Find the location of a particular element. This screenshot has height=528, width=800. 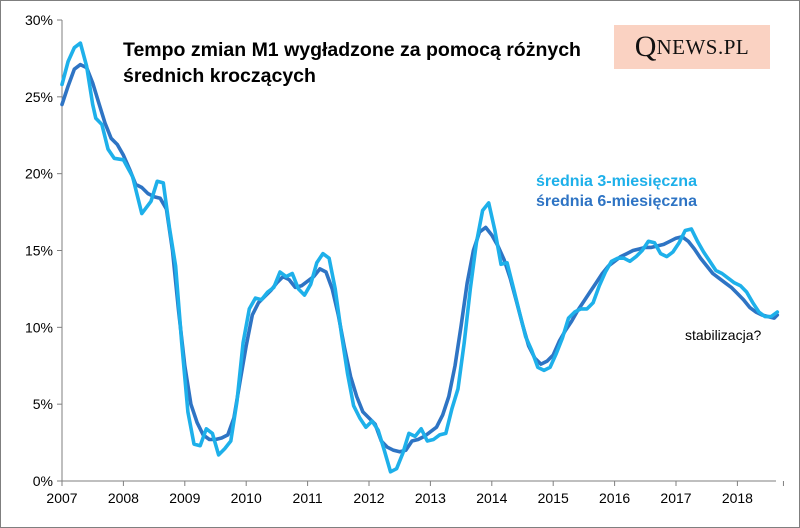

qnews-logo: Q NEWS.PL is located at coordinates (692, 47).